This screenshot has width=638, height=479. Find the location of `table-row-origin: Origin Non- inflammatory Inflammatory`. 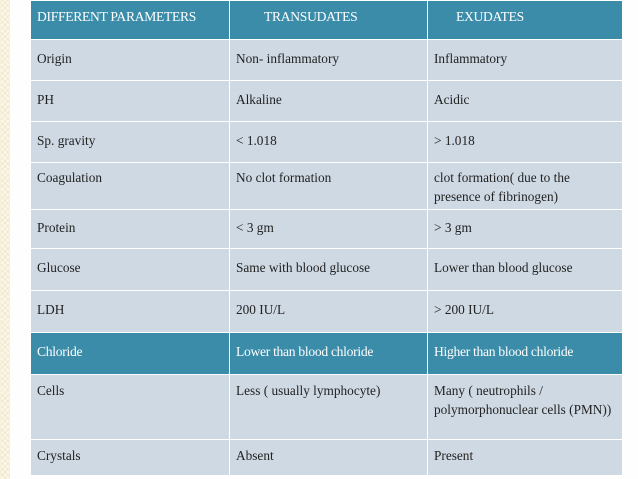

table-row-origin: Origin Non- inflammatory Inflammatory is located at coordinates (326, 60).